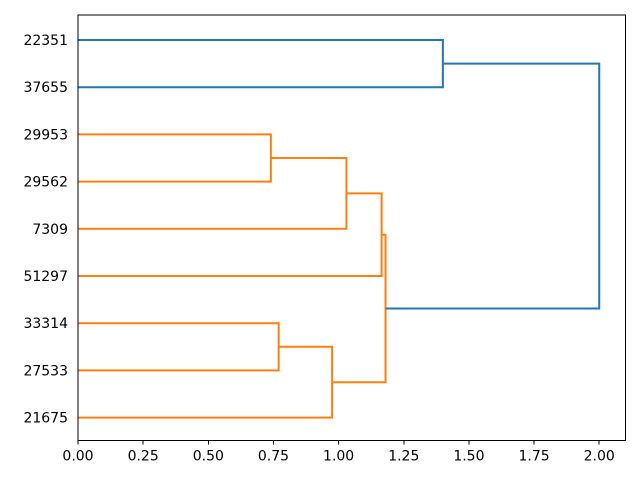  I want to click on leaf-label-29953: 29953, so click(45, 135).